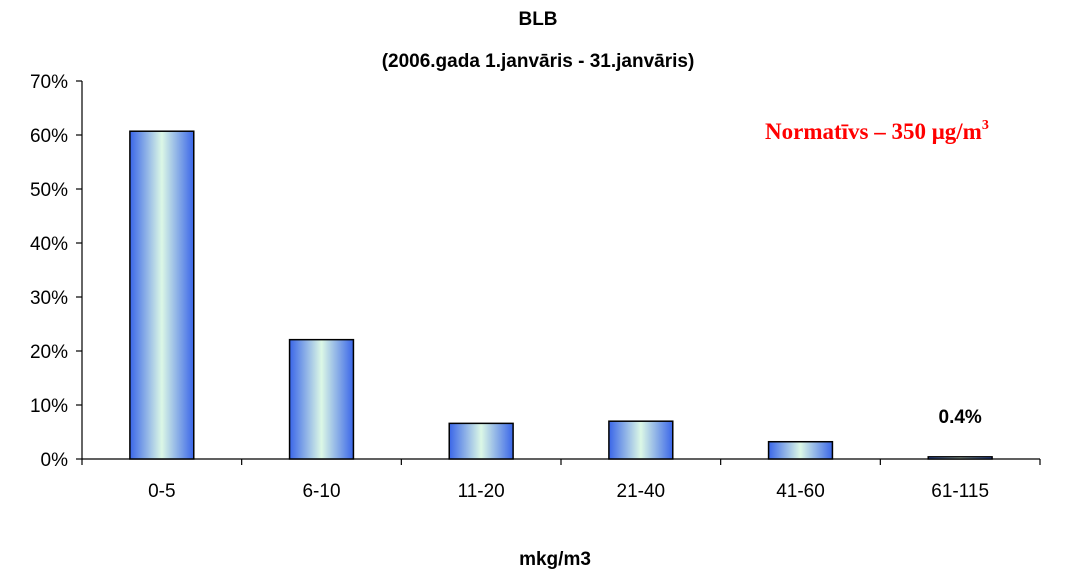  I want to click on x-tick-label: 0-5, so click(161, 491).